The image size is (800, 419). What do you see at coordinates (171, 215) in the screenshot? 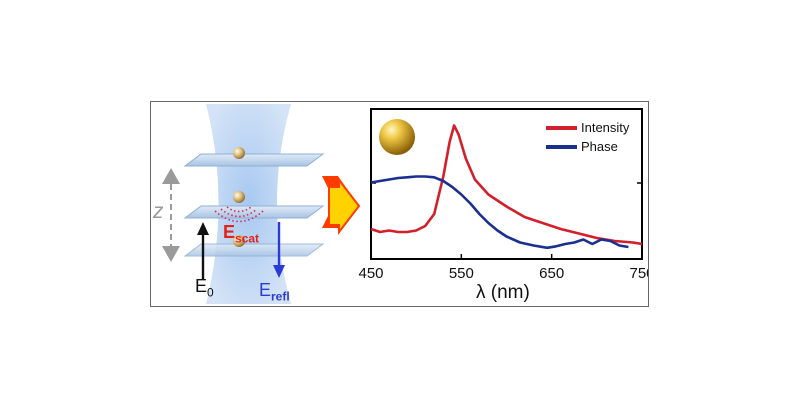
I see `z-translation-arrow` at bounding box center [171, 215].